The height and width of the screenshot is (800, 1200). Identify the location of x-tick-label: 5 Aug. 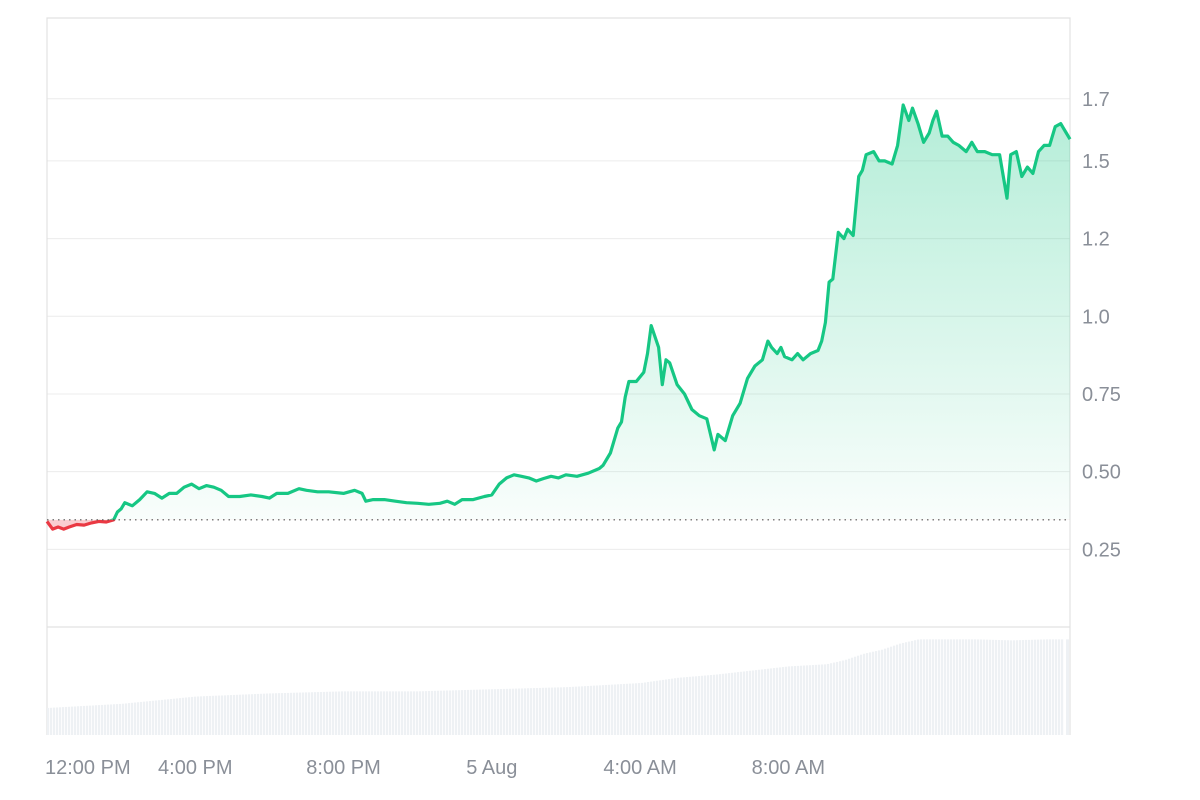
(491, 768).